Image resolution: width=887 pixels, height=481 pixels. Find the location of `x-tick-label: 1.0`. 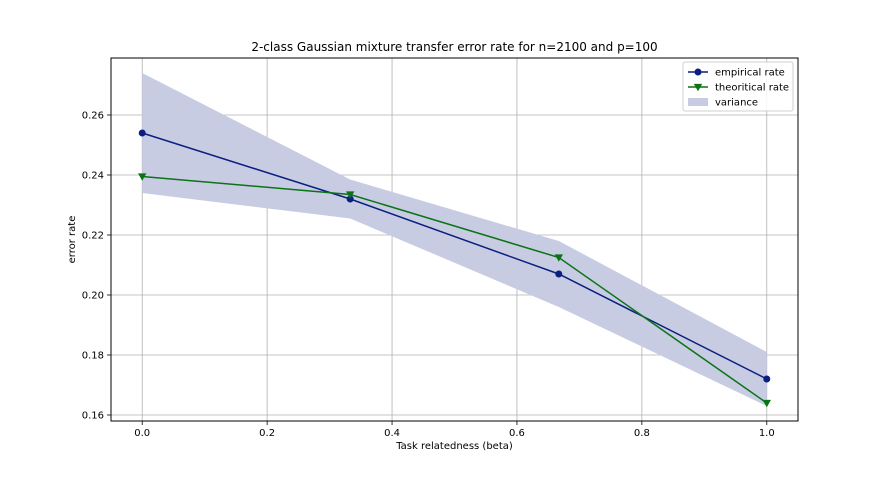

x-tick-label: 1.0 is located at coordinates (767, 433).